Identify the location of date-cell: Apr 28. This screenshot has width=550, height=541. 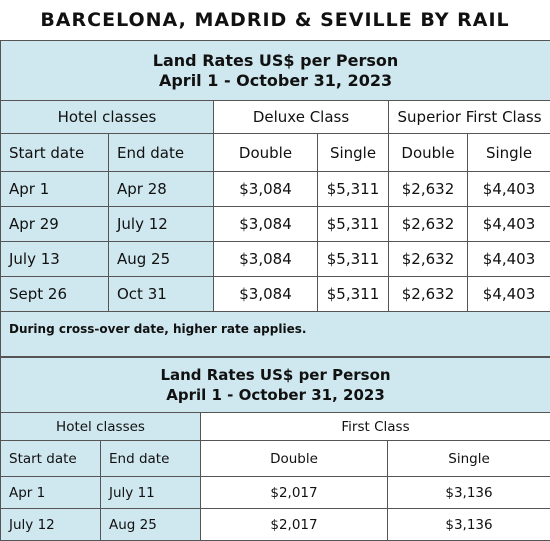
(161, 189).